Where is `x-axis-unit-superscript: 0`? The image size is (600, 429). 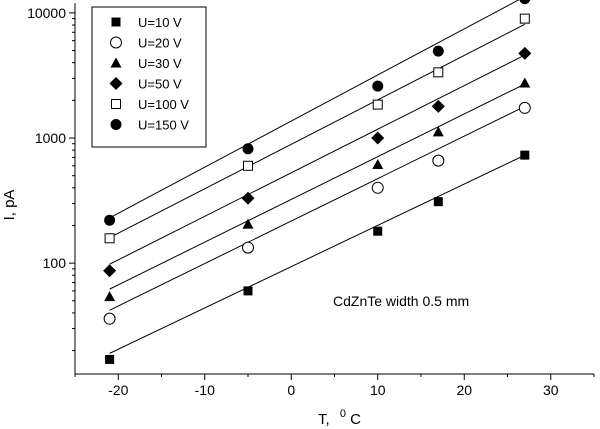 x-axis-unit-superscript: 0 is located at coordinates (343, 414).